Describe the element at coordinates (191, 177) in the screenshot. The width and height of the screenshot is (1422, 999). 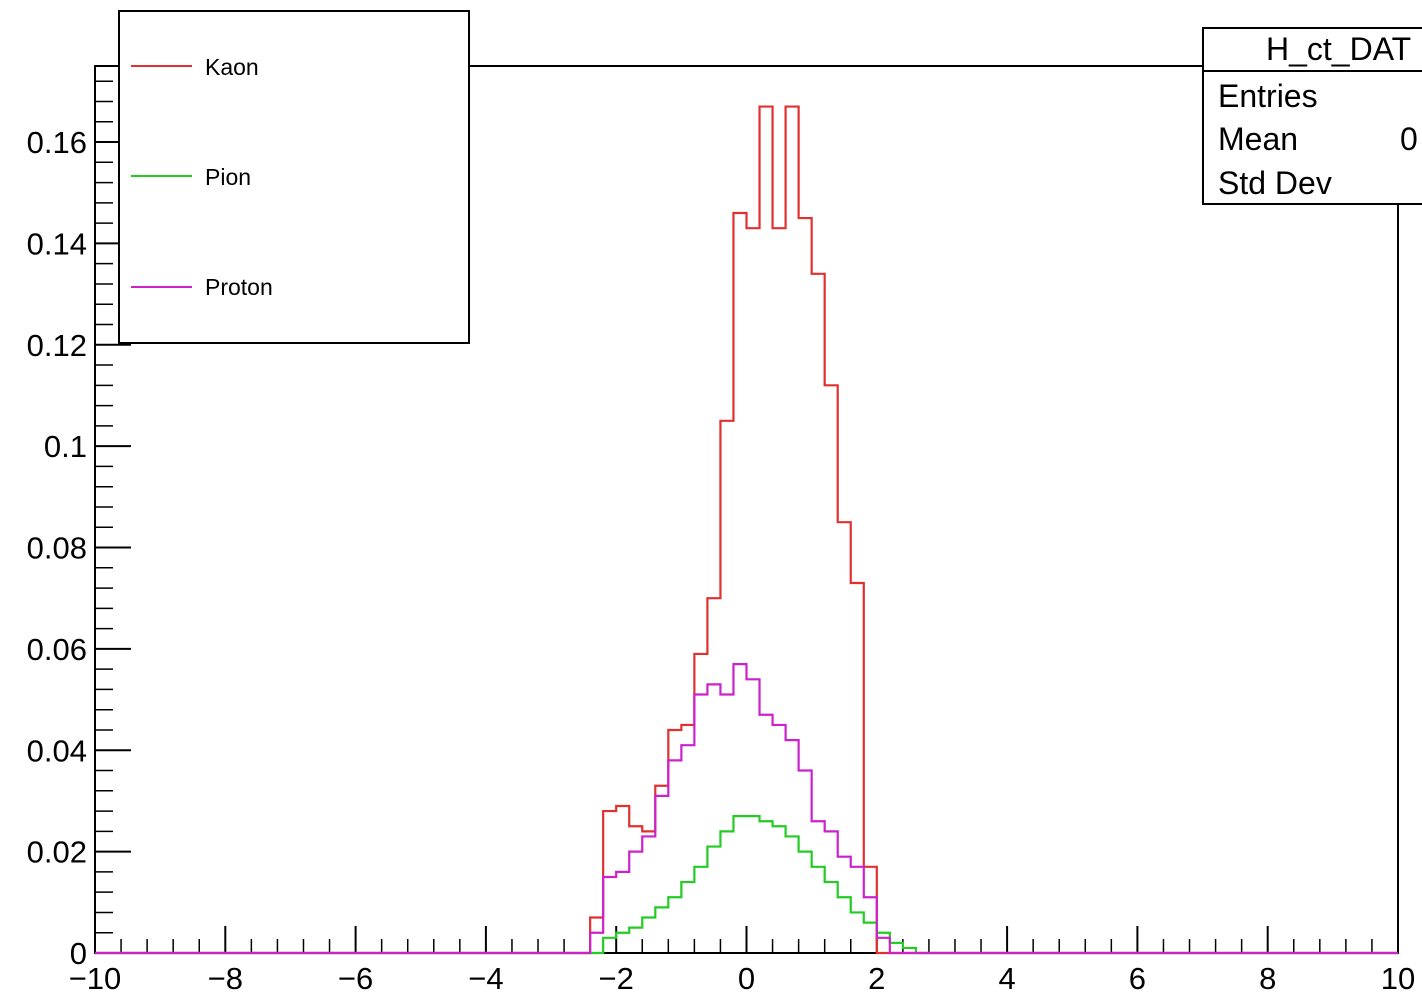
I see `legend-entry-pion: Pion` at that location.